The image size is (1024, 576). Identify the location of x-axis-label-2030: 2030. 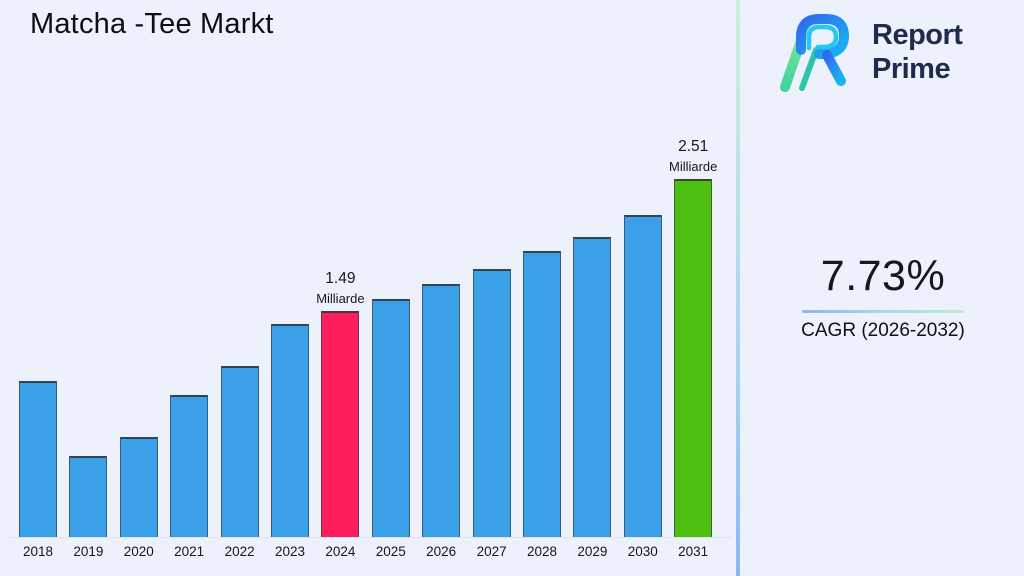
(642, 551).